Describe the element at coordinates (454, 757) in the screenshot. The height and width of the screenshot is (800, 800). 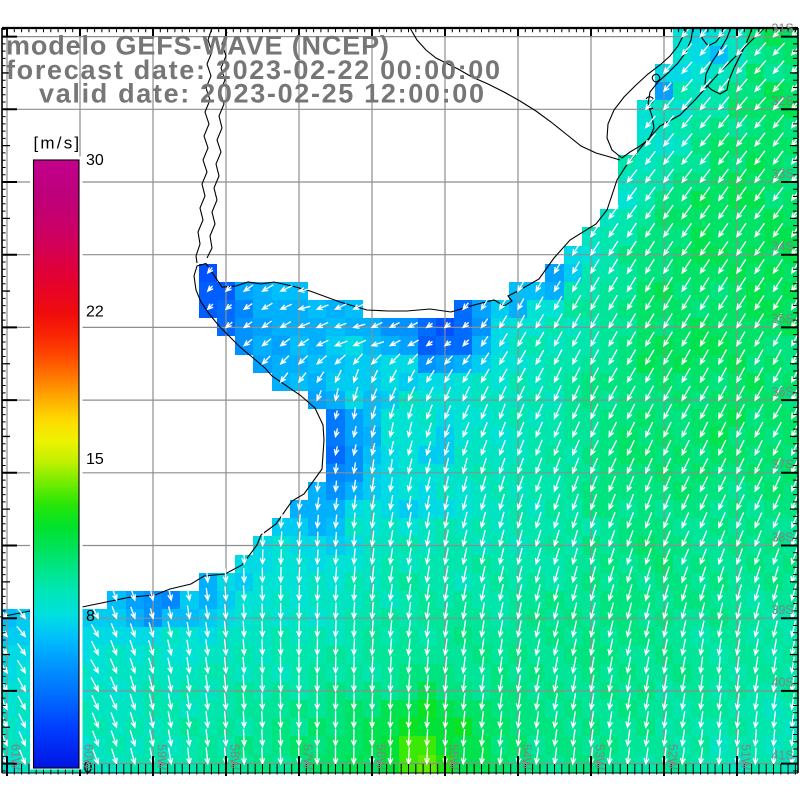
I see `svg-text: 55W` at that location.